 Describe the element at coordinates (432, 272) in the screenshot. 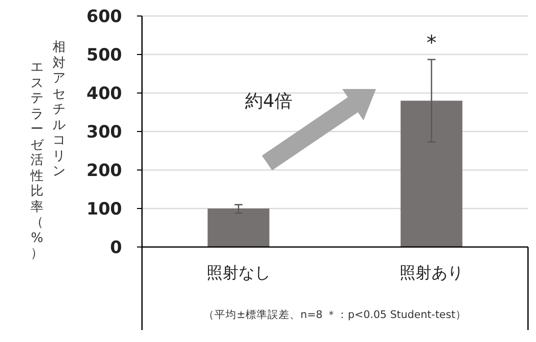

I see `x-tick-label: 照射あり` at that location.